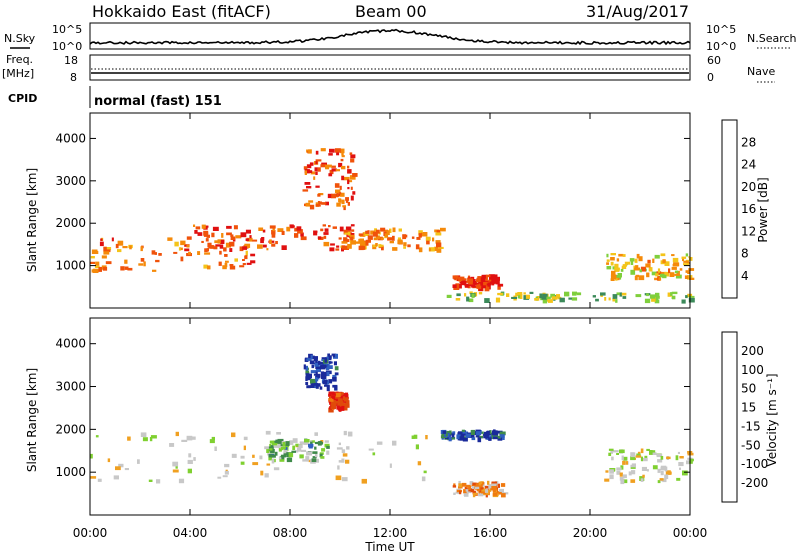  I want to click on xtick-label: 16:00, so click(490, 533).